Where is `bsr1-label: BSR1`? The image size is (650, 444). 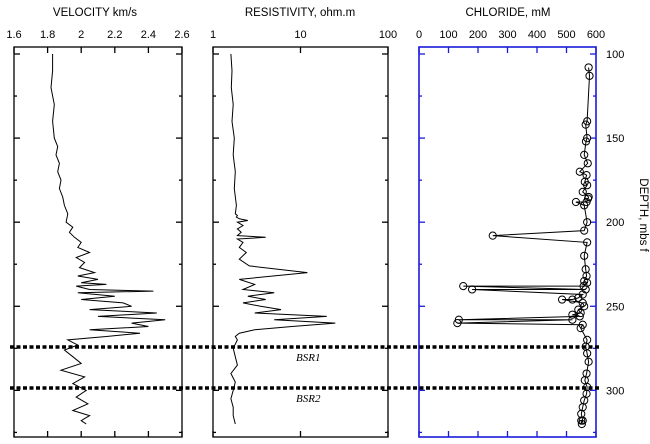 bsr1-label: BSR1 is located at coordinates (308, 358).